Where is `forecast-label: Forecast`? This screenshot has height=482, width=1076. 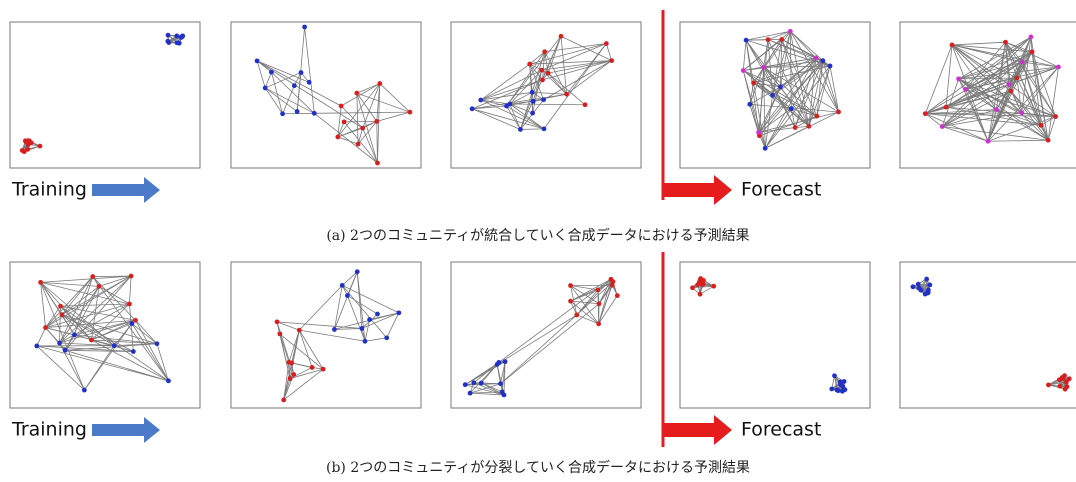
forecast-label: Forecast is located at coordinates (781, 190).